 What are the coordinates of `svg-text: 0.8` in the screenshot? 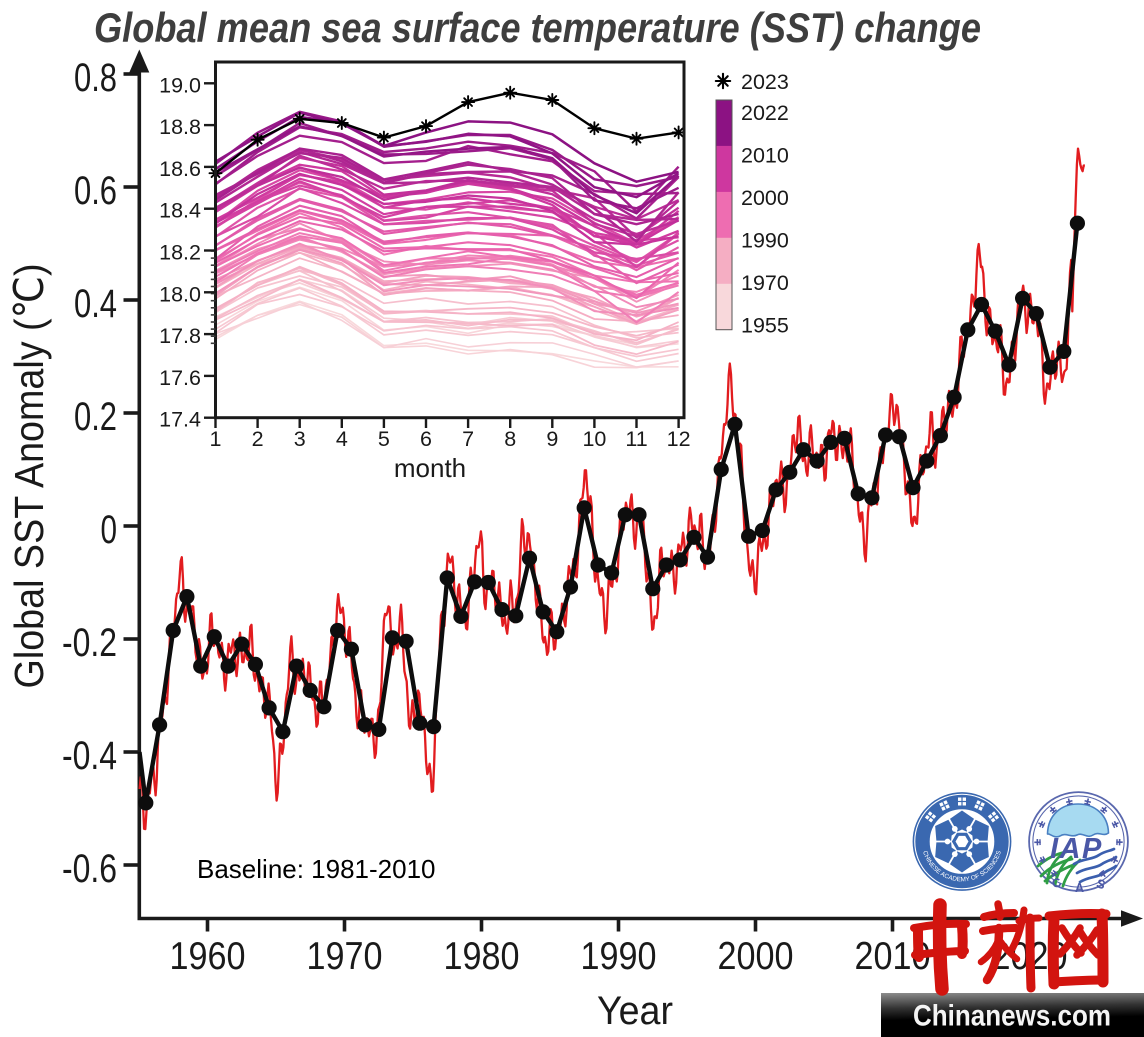 It's located at (95, 78).